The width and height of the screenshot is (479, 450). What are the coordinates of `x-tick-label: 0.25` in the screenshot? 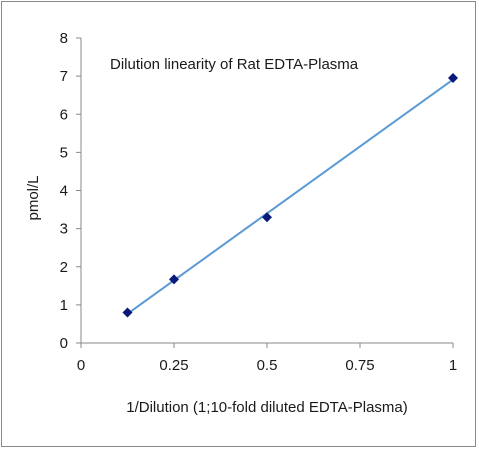 It's located at (173, 365).